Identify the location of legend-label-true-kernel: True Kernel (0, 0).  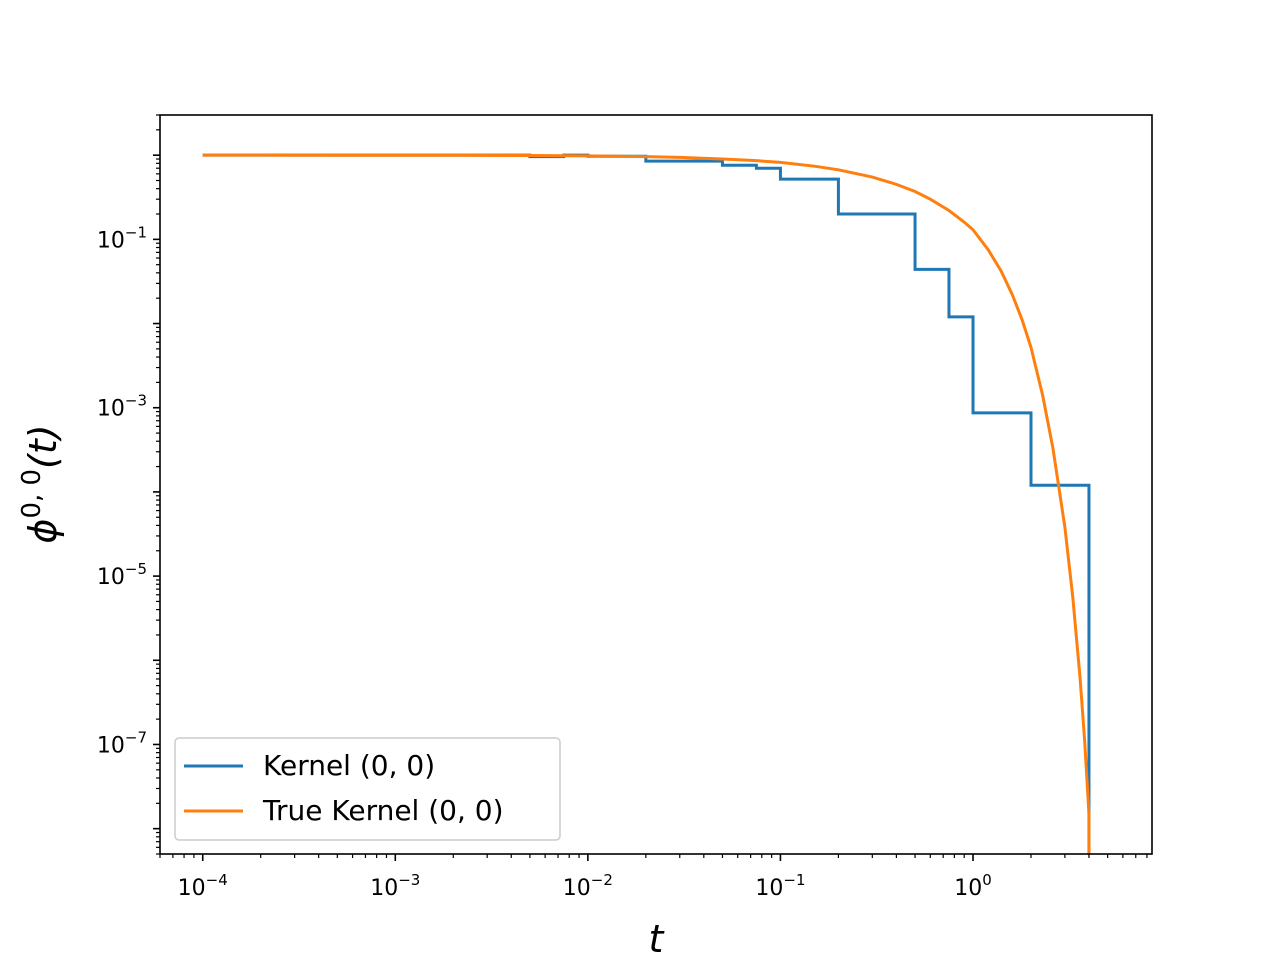
(383, 810).